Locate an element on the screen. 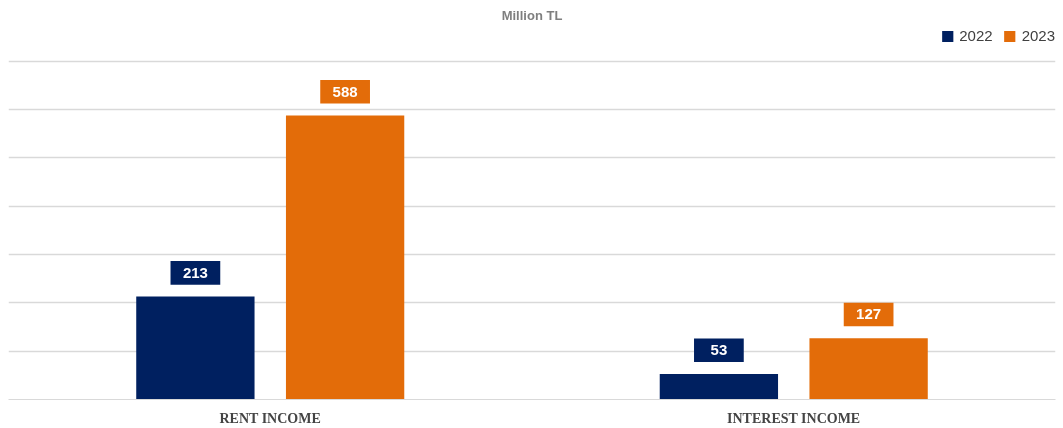  data-label: 588 is located at coordinates (345, 91).